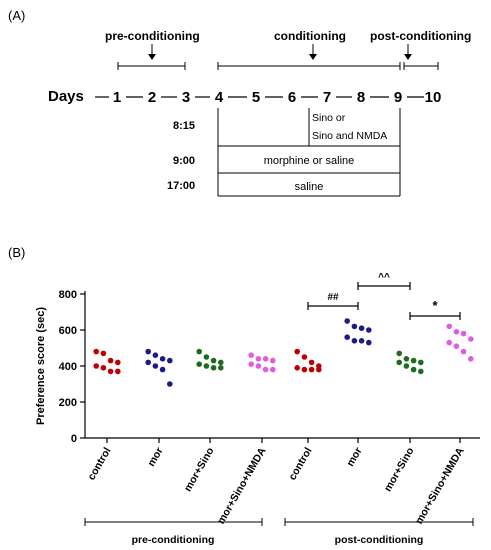 This screenshot has height=550, width=491. Describe the element at coordinates (155, 457) in the screenshot. I see `x-tick-label: mor` at that location.